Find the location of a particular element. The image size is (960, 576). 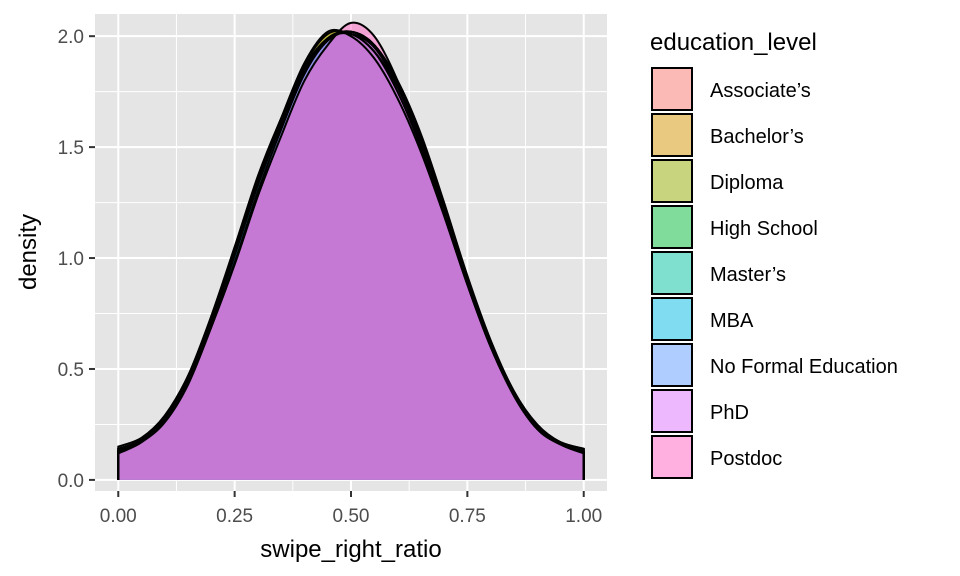

legend-label: No Formal Education is located at coordinates (804, 367).